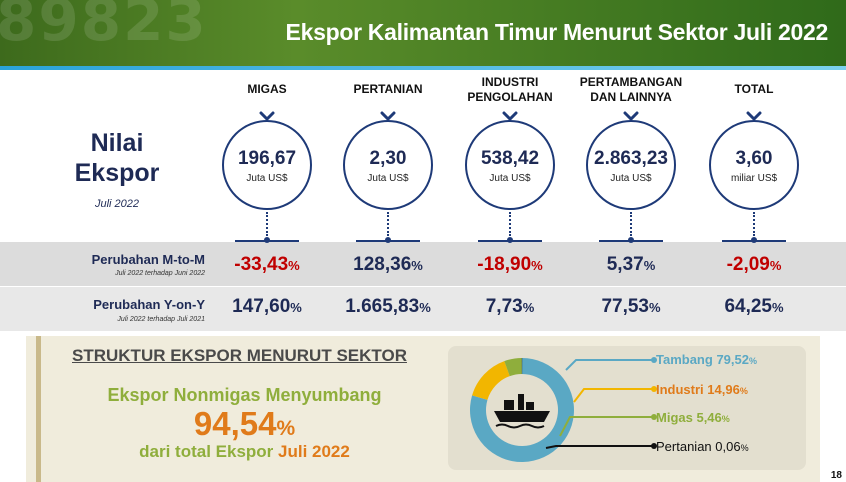  I want to click on yoy-number-pertanian: 1.665,83, so click(382, 306).